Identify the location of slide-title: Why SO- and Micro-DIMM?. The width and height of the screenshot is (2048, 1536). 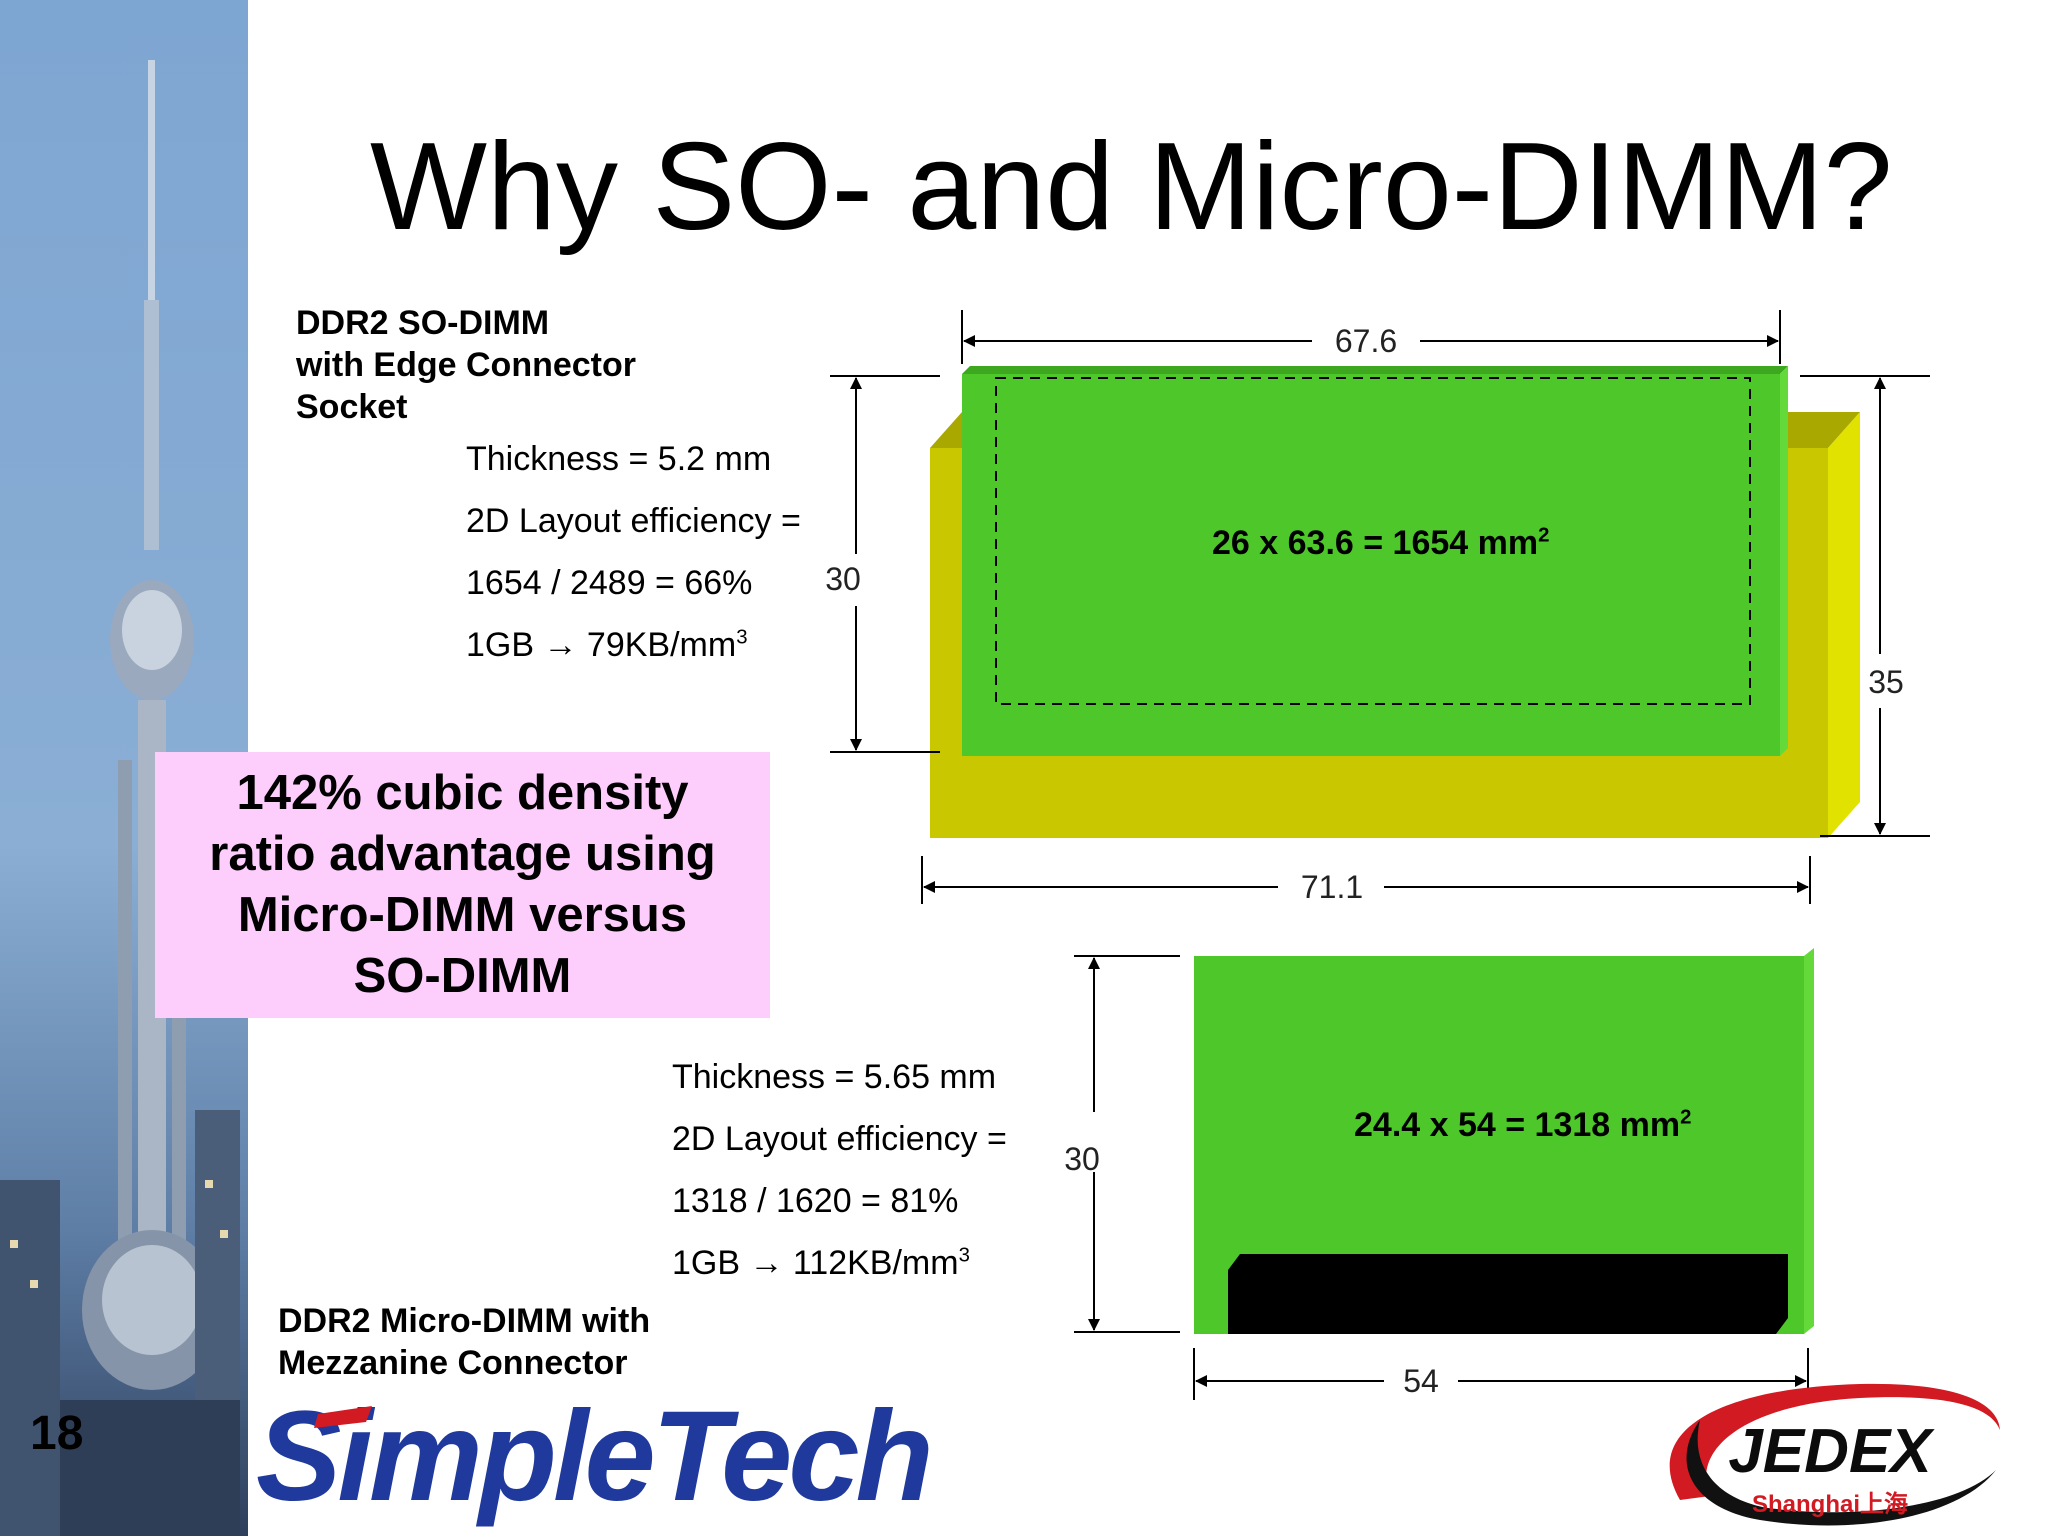
(1131, 187).